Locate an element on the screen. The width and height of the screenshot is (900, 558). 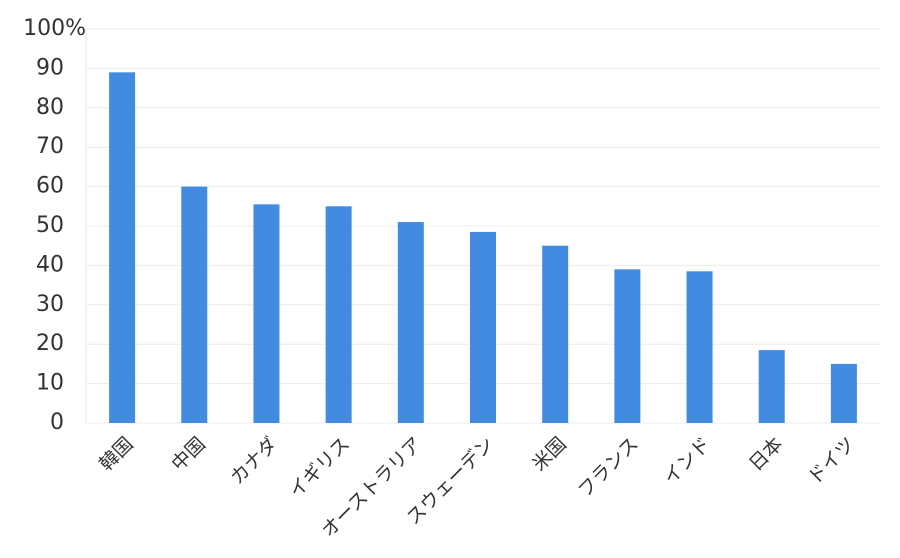
y-tick-label: 30 is located at coordinates (50, 304).